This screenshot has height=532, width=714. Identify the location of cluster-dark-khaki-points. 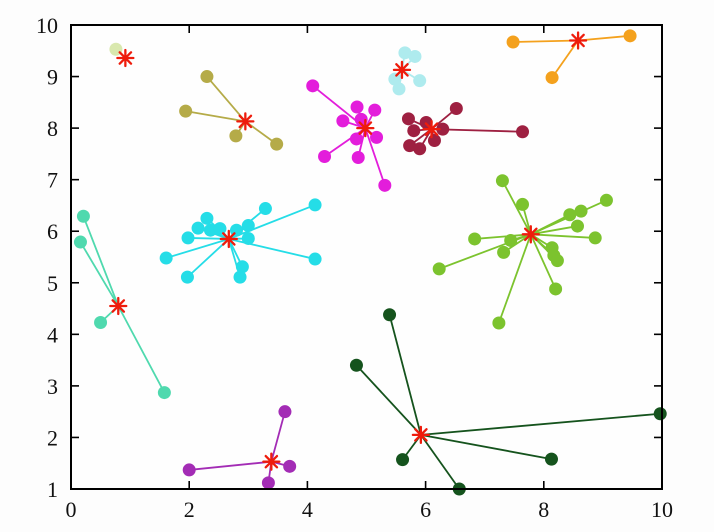
(231, 110).